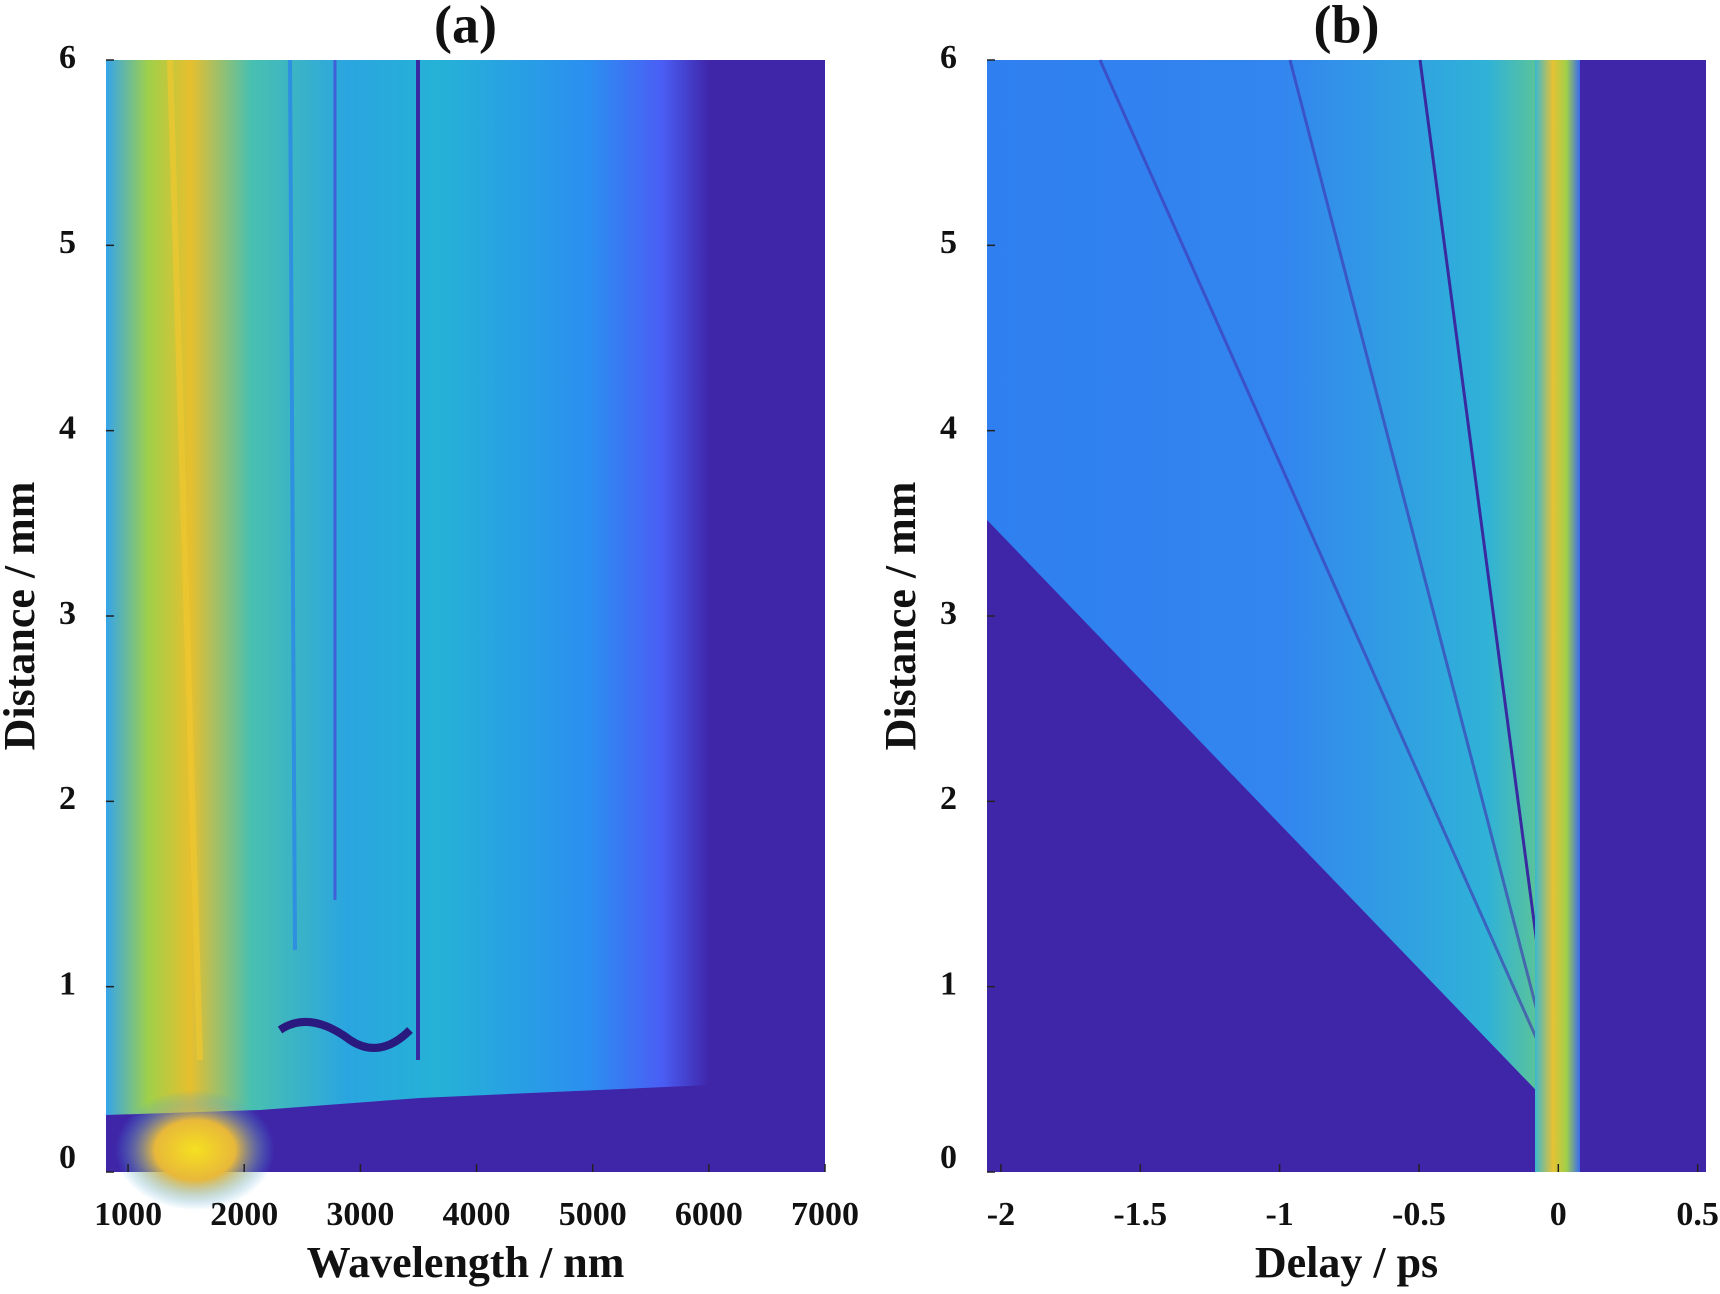  I want to click on x-tick-label: 0.5, so click(1697, 1214).